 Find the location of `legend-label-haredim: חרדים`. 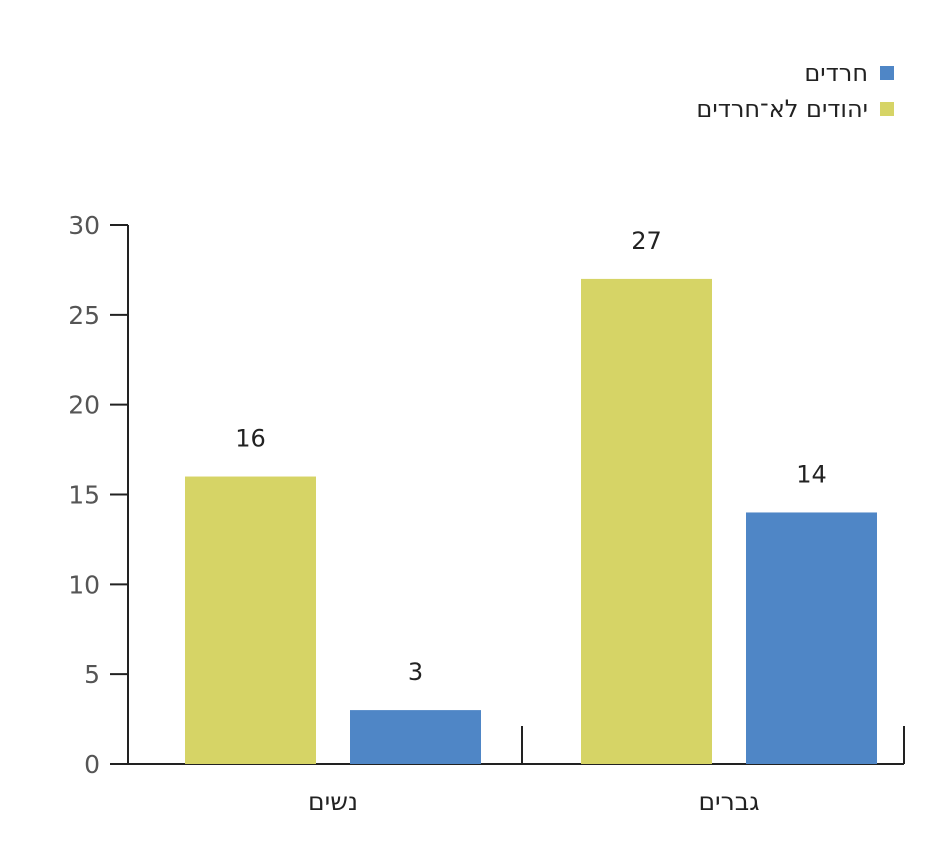

legend-label-haredim: חרדים is located at coordinates (836, 73).